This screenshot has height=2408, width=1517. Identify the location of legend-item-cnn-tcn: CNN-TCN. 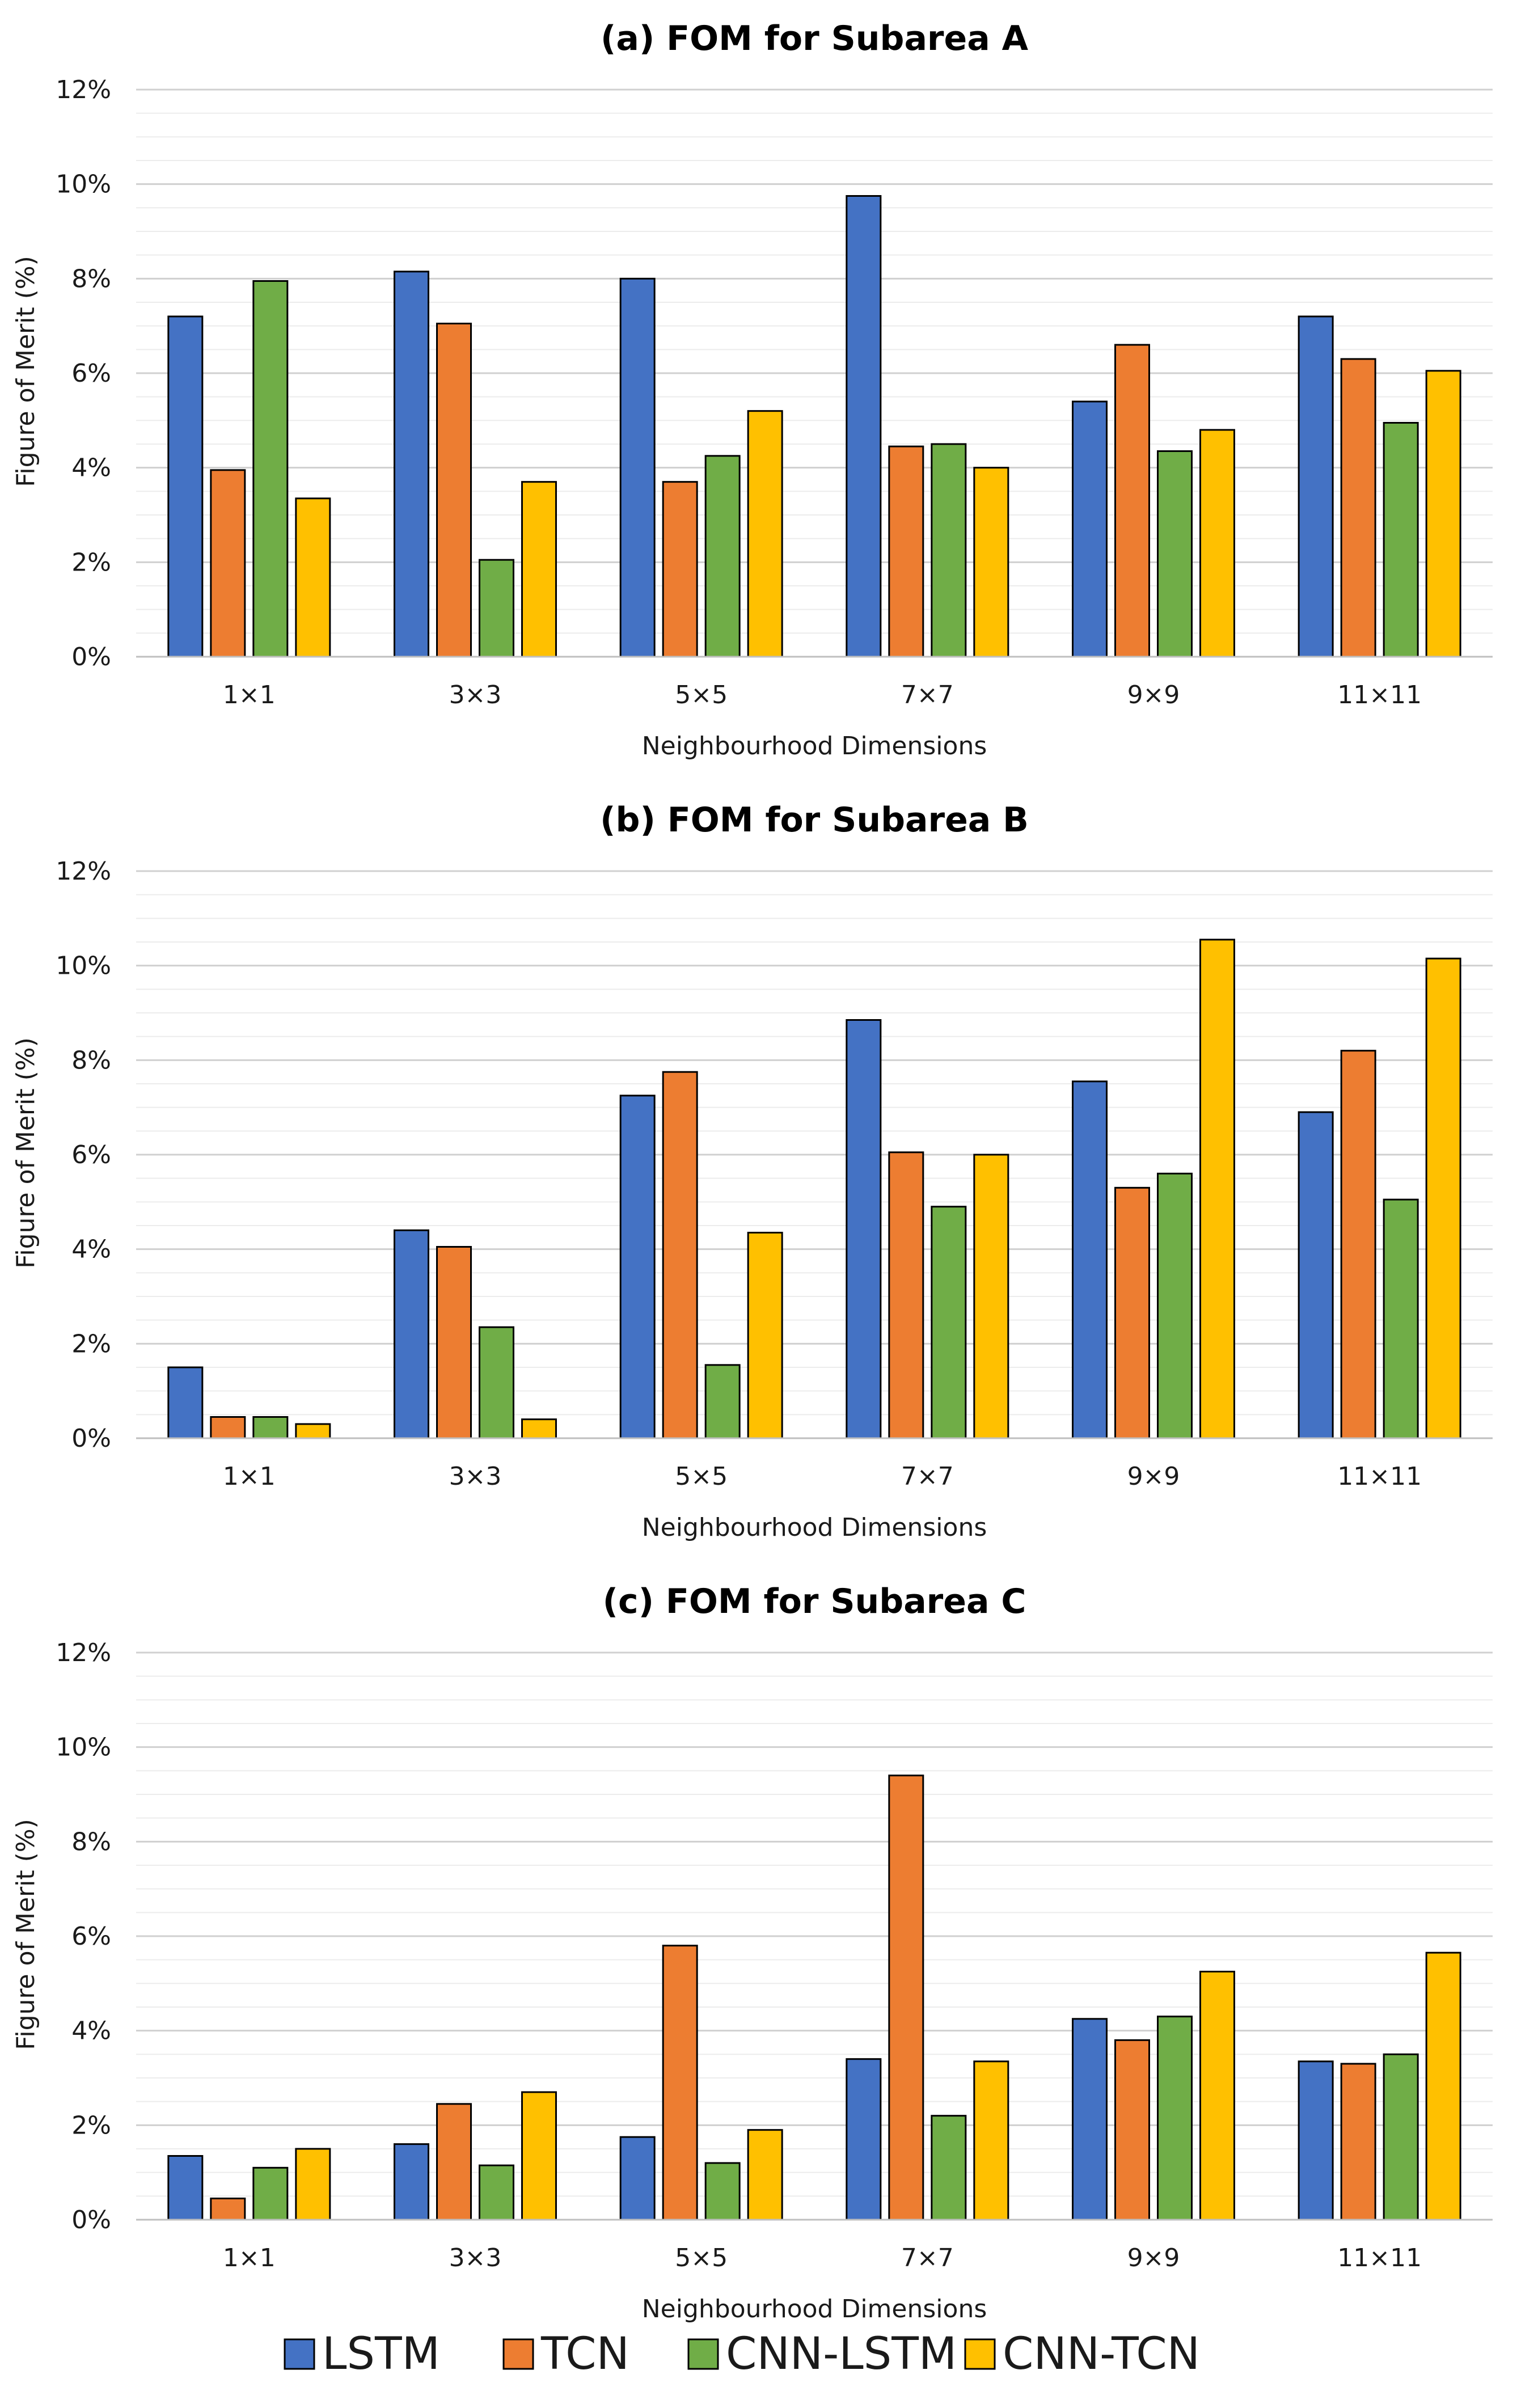
(1082, 2355).